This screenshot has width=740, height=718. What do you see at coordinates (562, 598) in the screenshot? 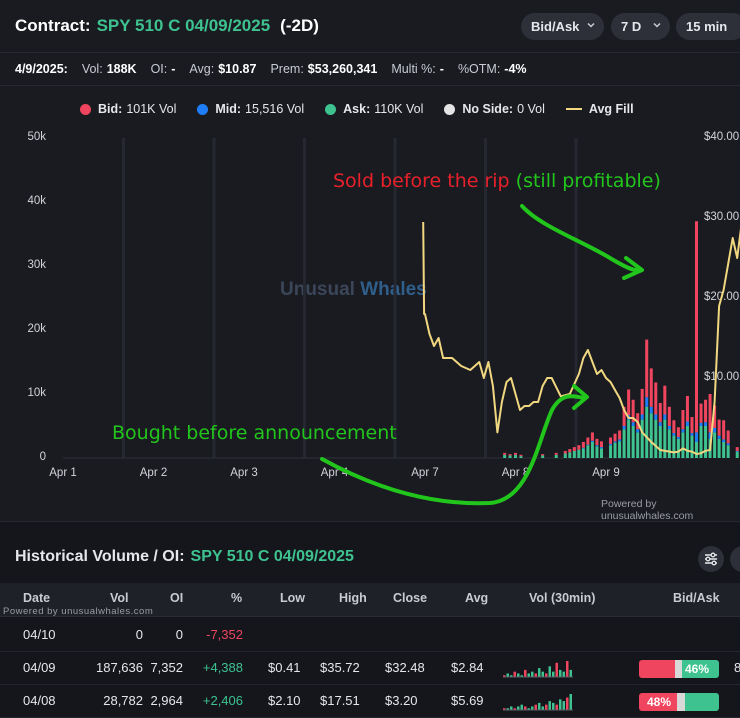
I see `col-vol-30min: Vol (30min)` at bounding box center [562, 598].